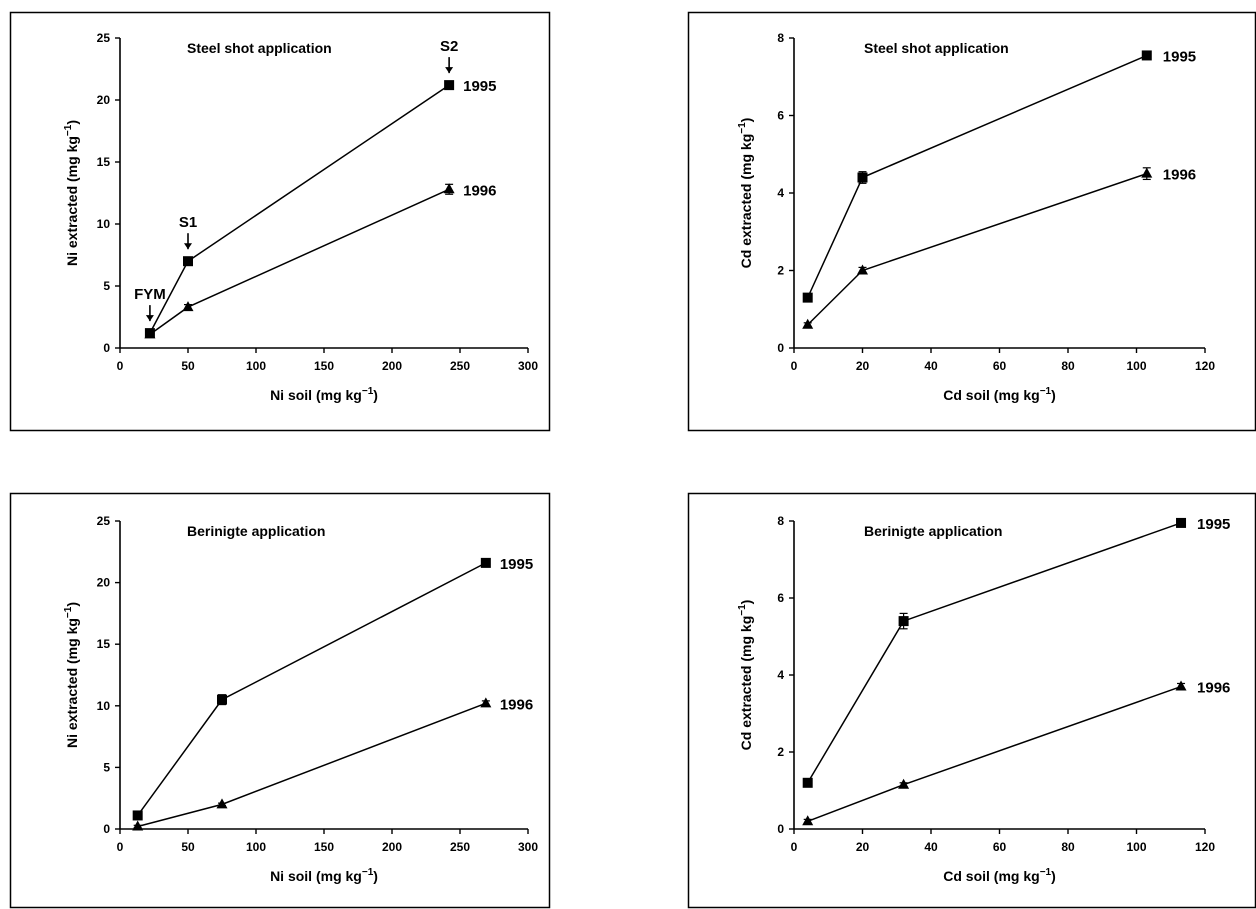 This screenshot has width=1256, height=909. What do you see at coordinates (256, 847) in the screenshot?
I see `chart-2-x-tick-label: 100` at bounding box center [256, 847].